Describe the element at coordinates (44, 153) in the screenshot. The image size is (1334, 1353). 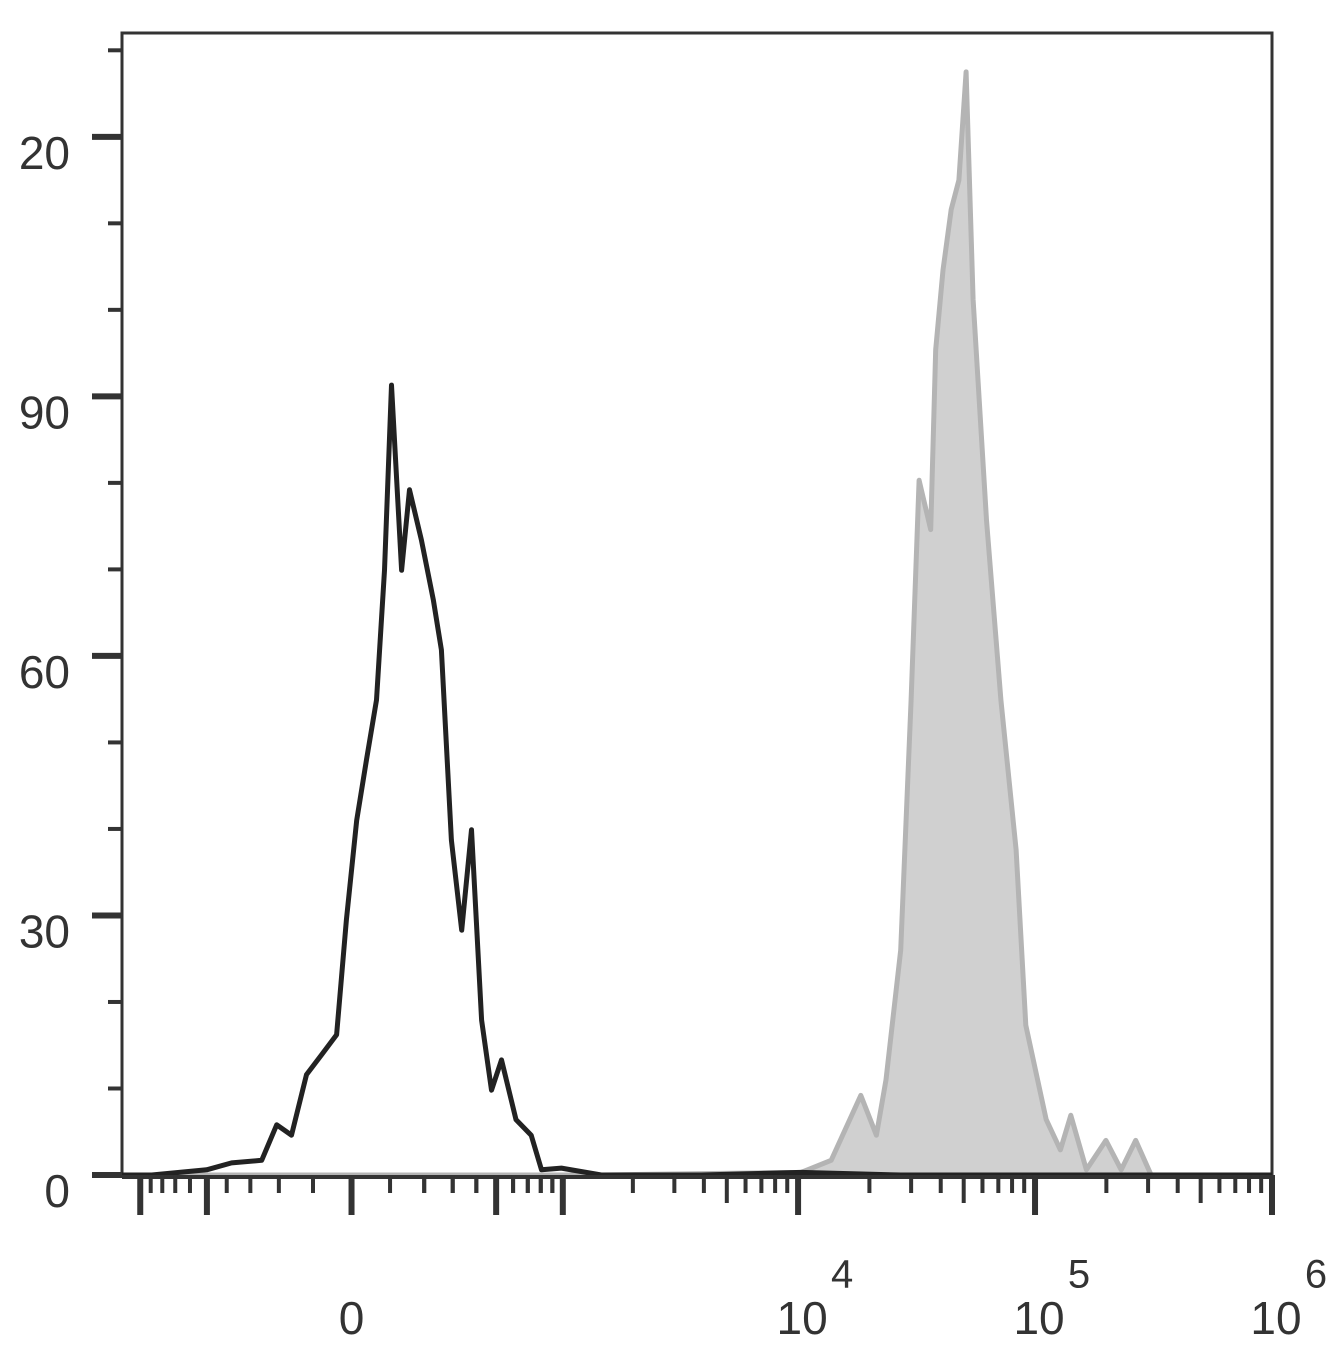
I see `y-tick-label: 20` at that location.